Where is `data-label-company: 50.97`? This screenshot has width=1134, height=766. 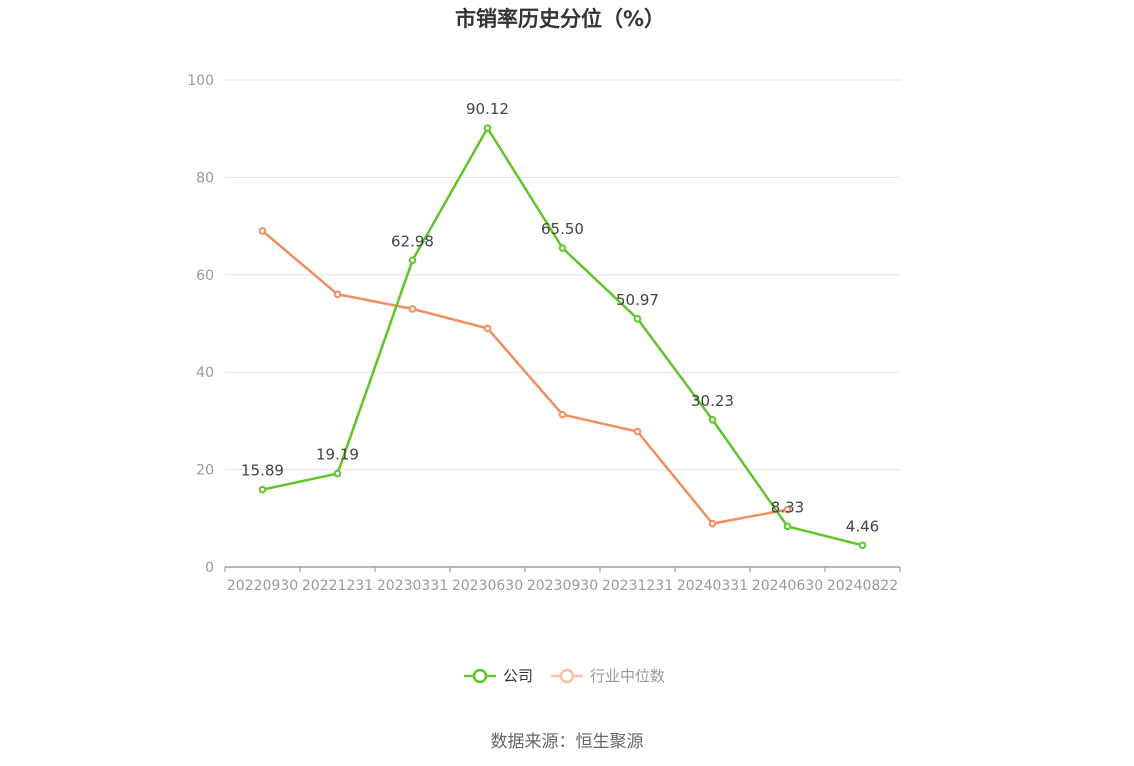
data-label-company: 50.97 is located at coordinates (637, 300).